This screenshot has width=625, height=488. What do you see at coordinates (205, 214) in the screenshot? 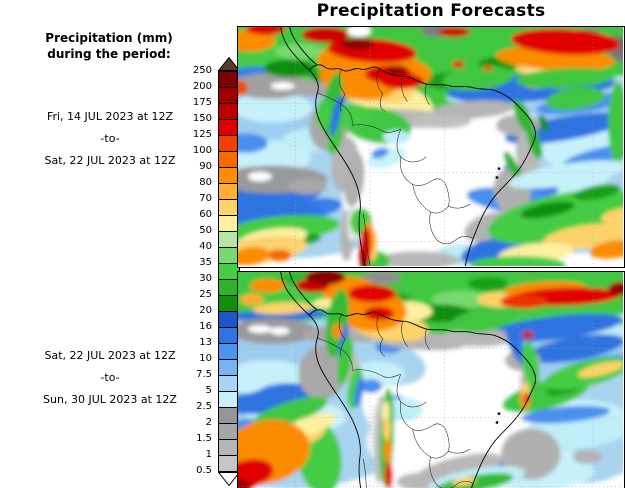
I see `colorbar-label: 60` at bounding box center [205, 214].